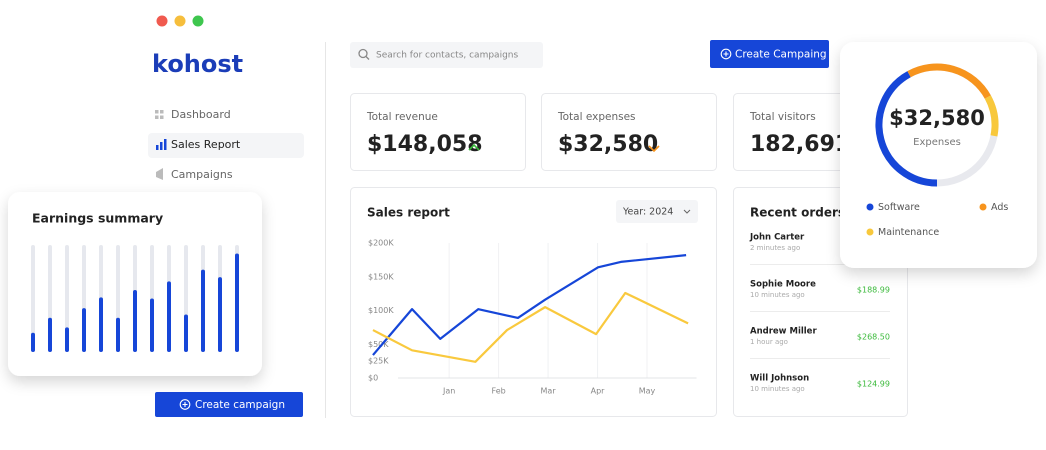  What do you see at coordinates (381, 276) in the screenshot?
I see `y-tick-label: $150K` at bounding box center [381, 276].